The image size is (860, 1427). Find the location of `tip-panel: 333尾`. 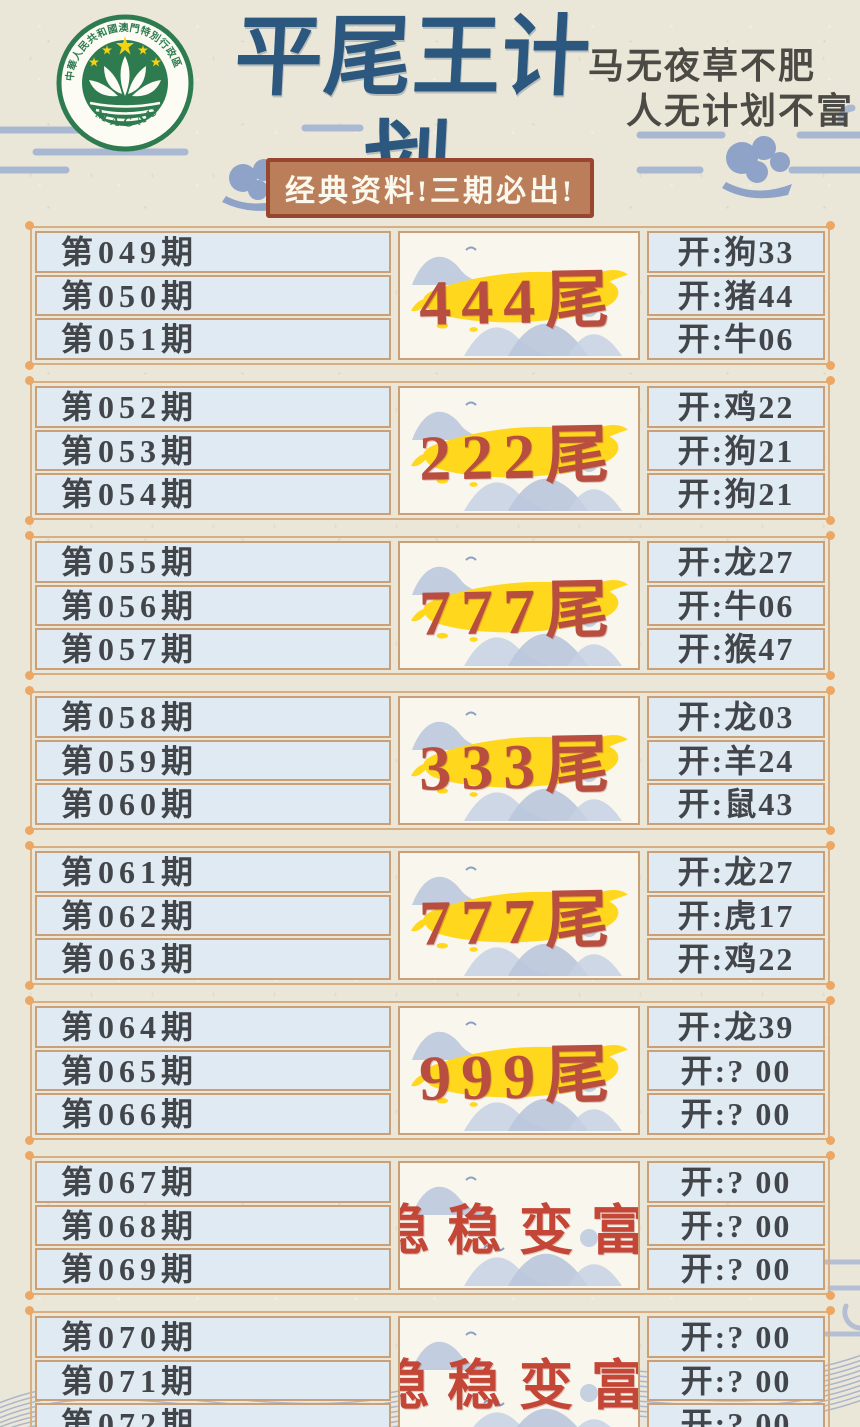

tip-panel: 333尾 is located at coordinates (519, 760).